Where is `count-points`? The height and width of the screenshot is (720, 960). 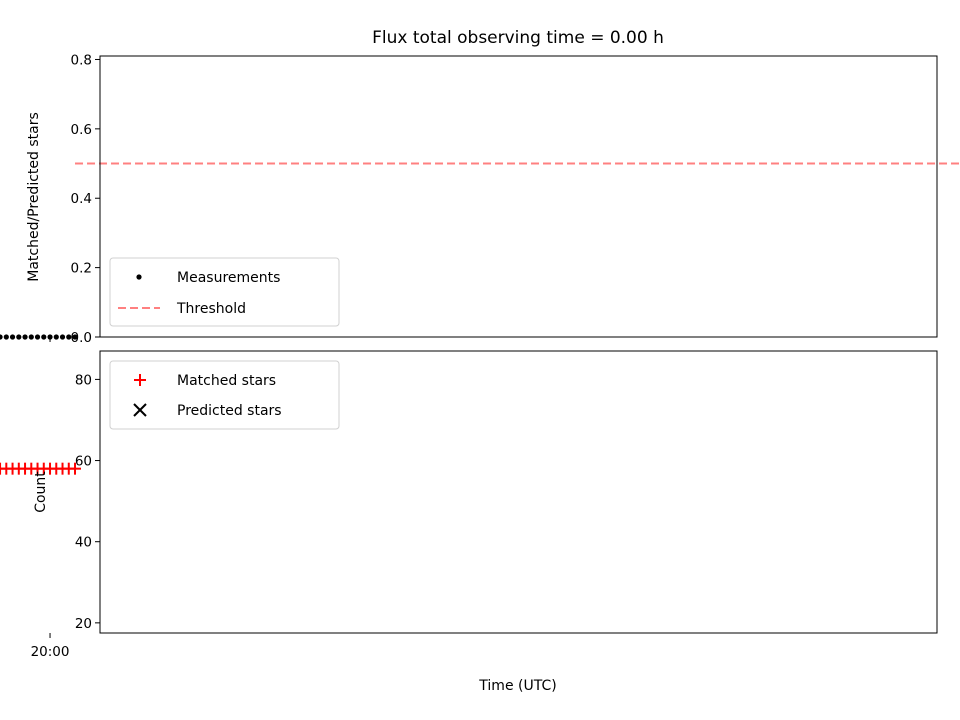
count-points is located at coordinates (41, 468).